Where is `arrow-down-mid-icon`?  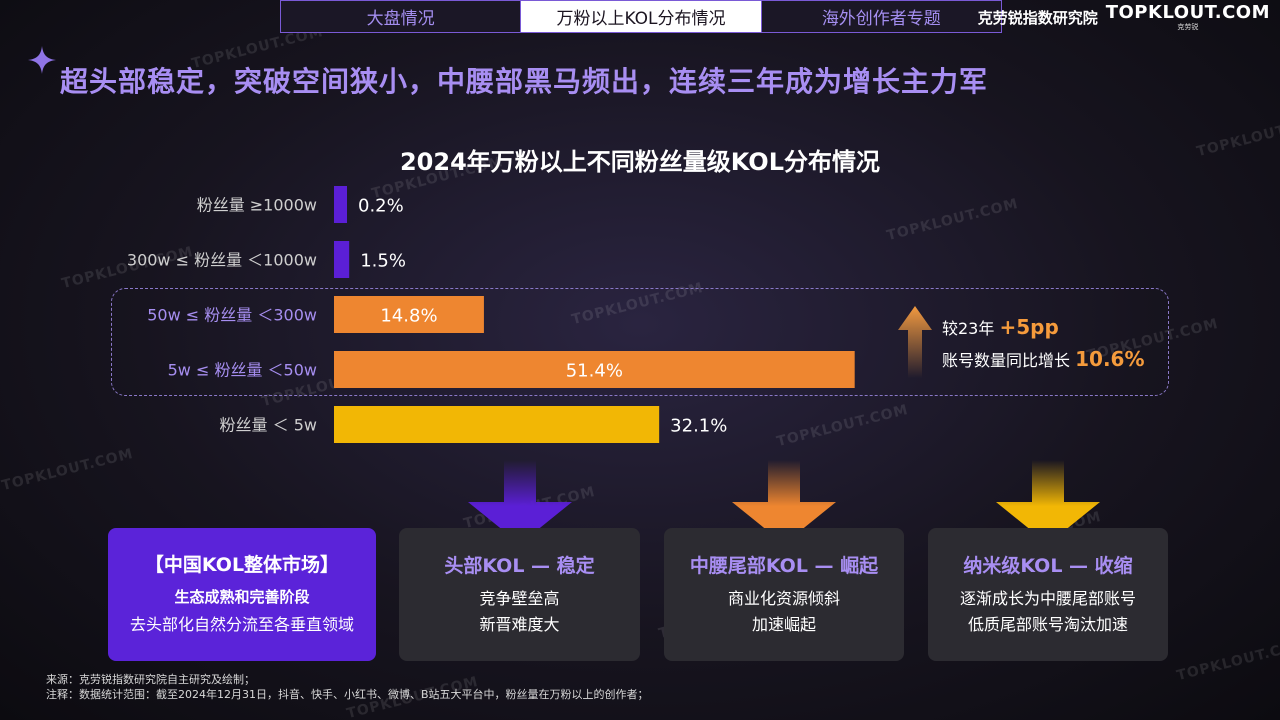
arrow-down-mid-icon is located at coordinates (784, 502).